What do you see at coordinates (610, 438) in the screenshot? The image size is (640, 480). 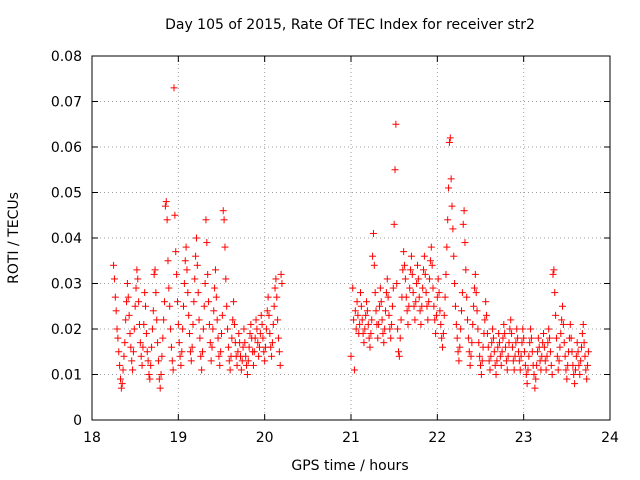 I see `x-tick-label: 24` at bounding box center [610, 438].